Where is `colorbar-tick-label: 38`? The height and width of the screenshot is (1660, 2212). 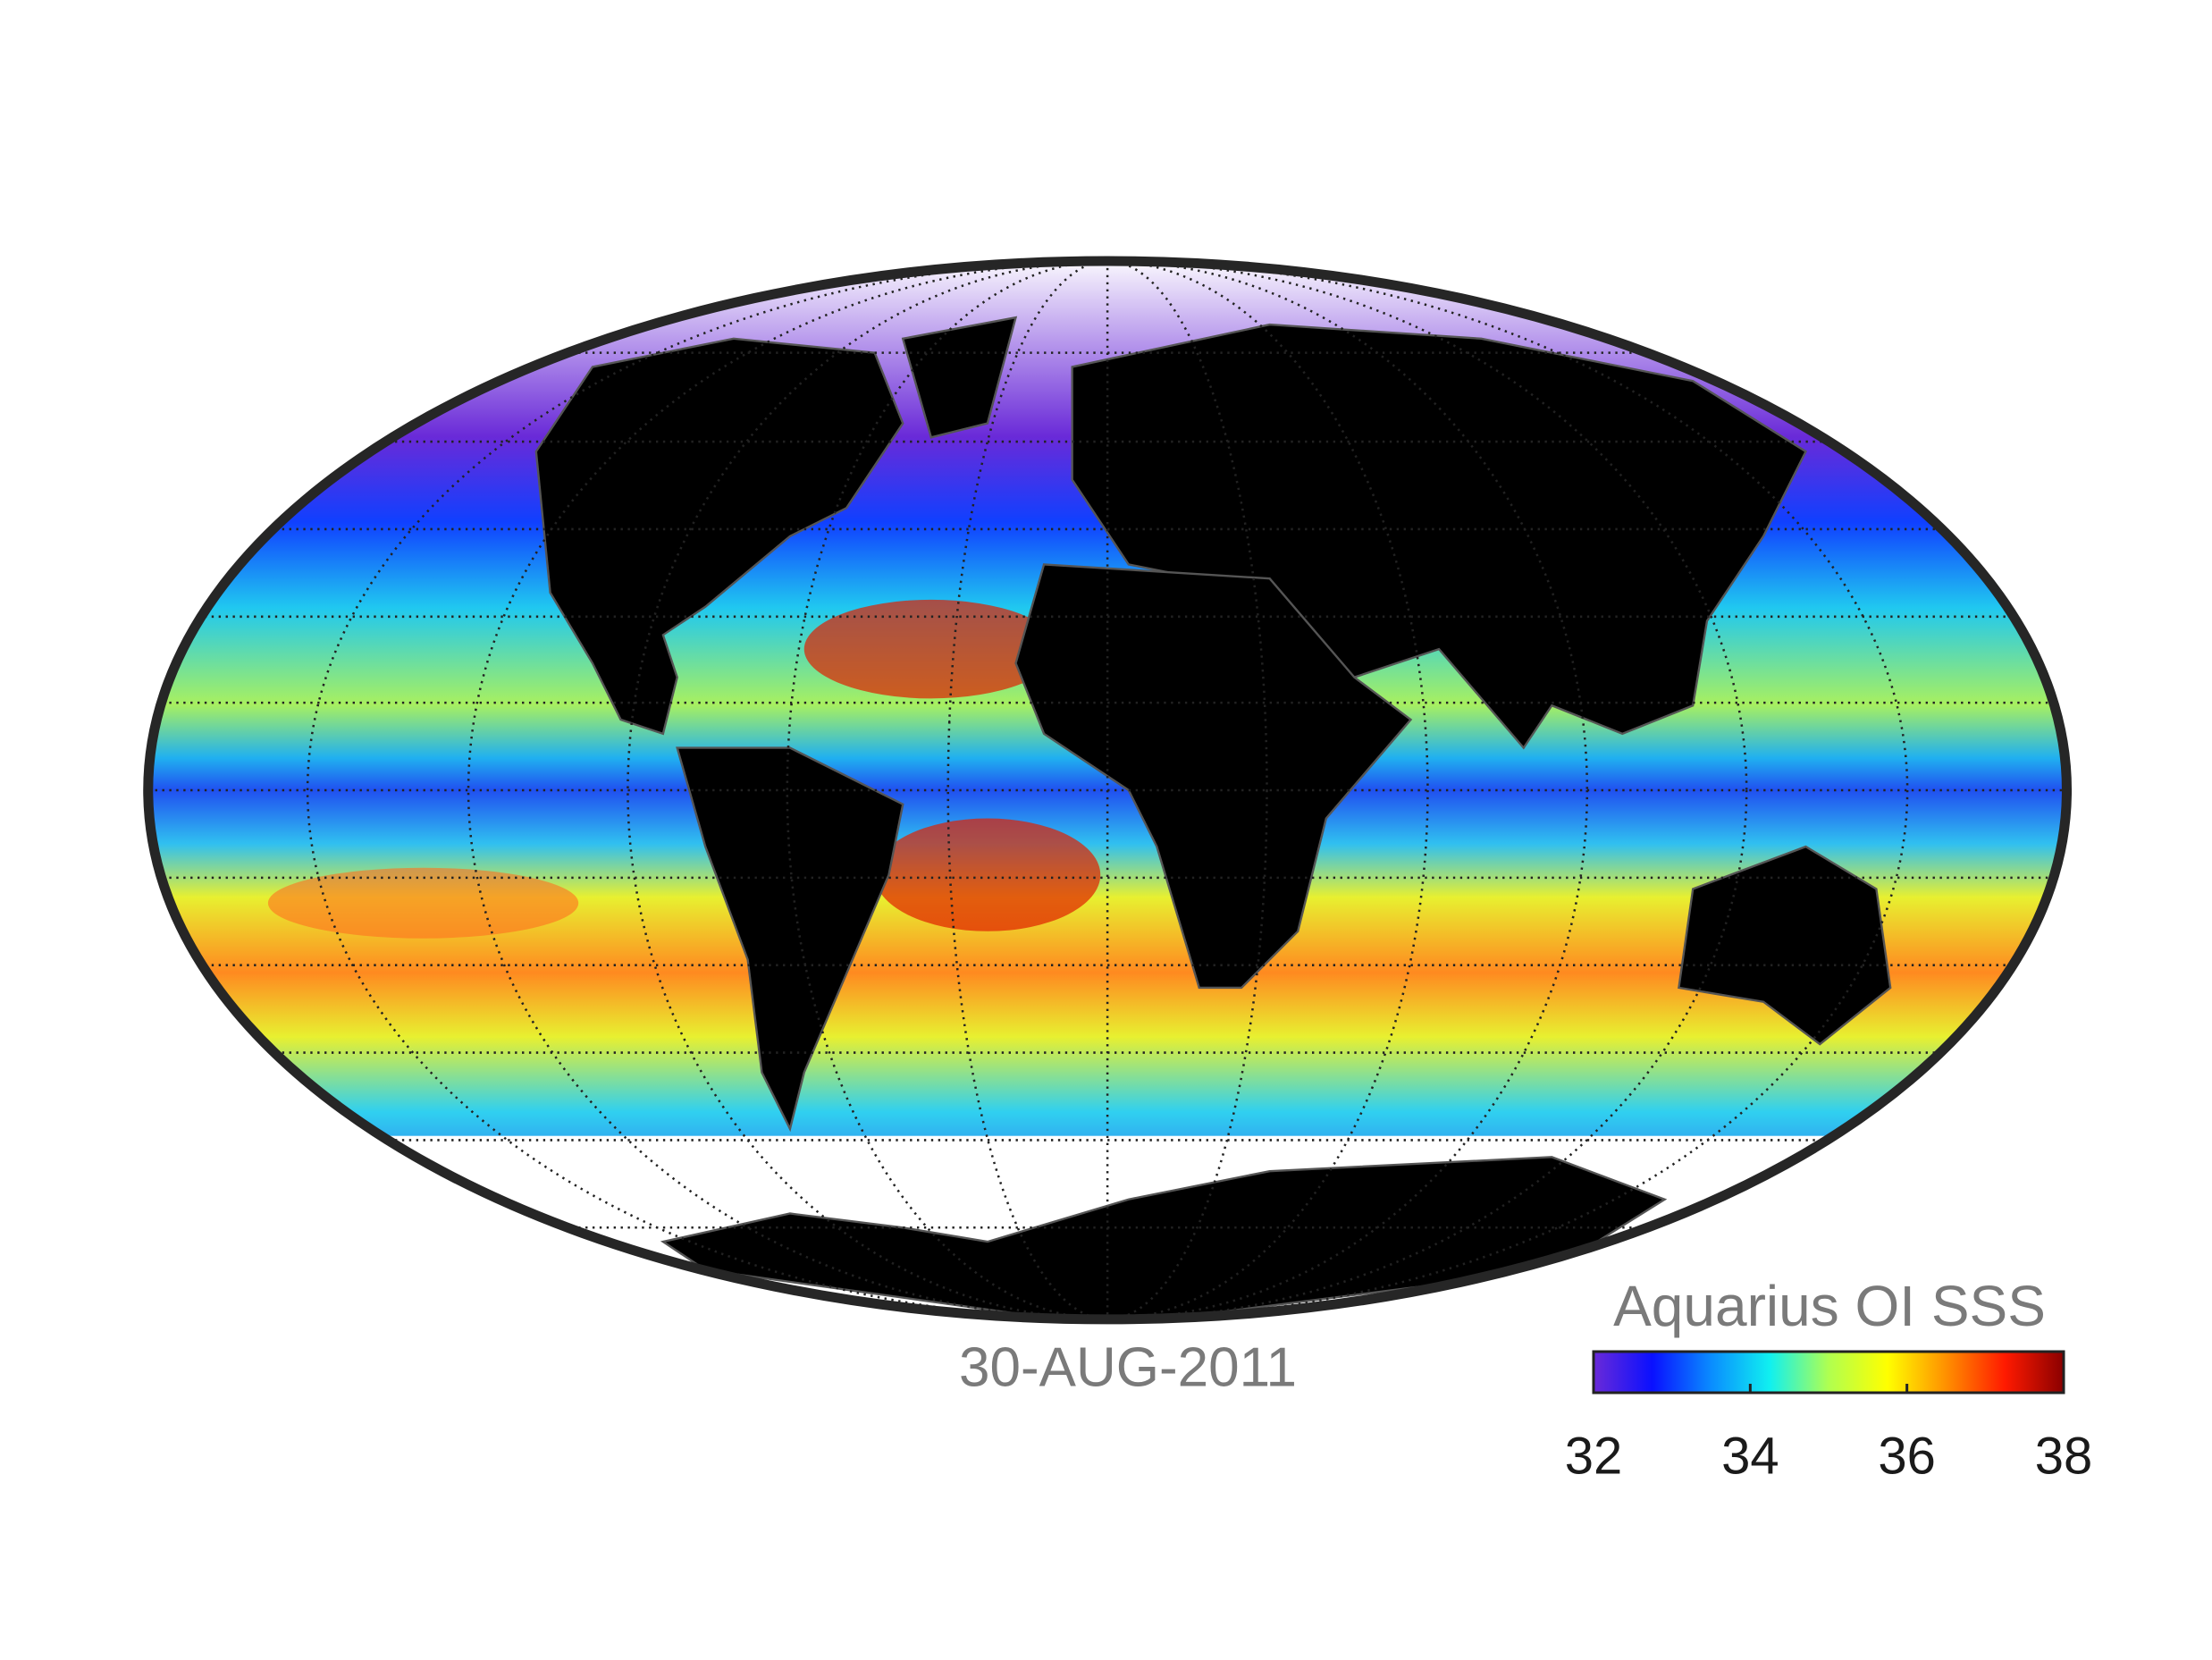 colorbar-tick-label: 38 is located at coordinates (2064, 1456).